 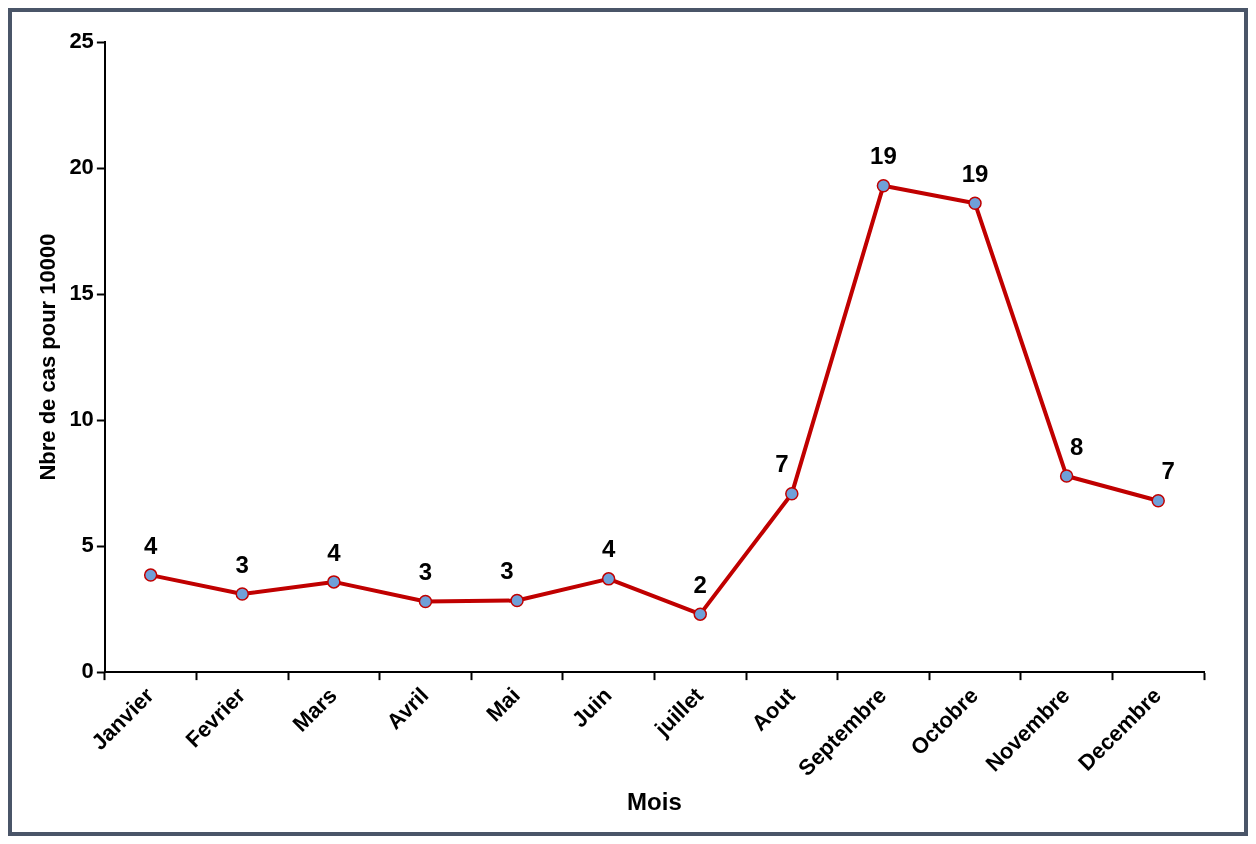 I want to click on data-label: 8, so click(x=1076, y=446).